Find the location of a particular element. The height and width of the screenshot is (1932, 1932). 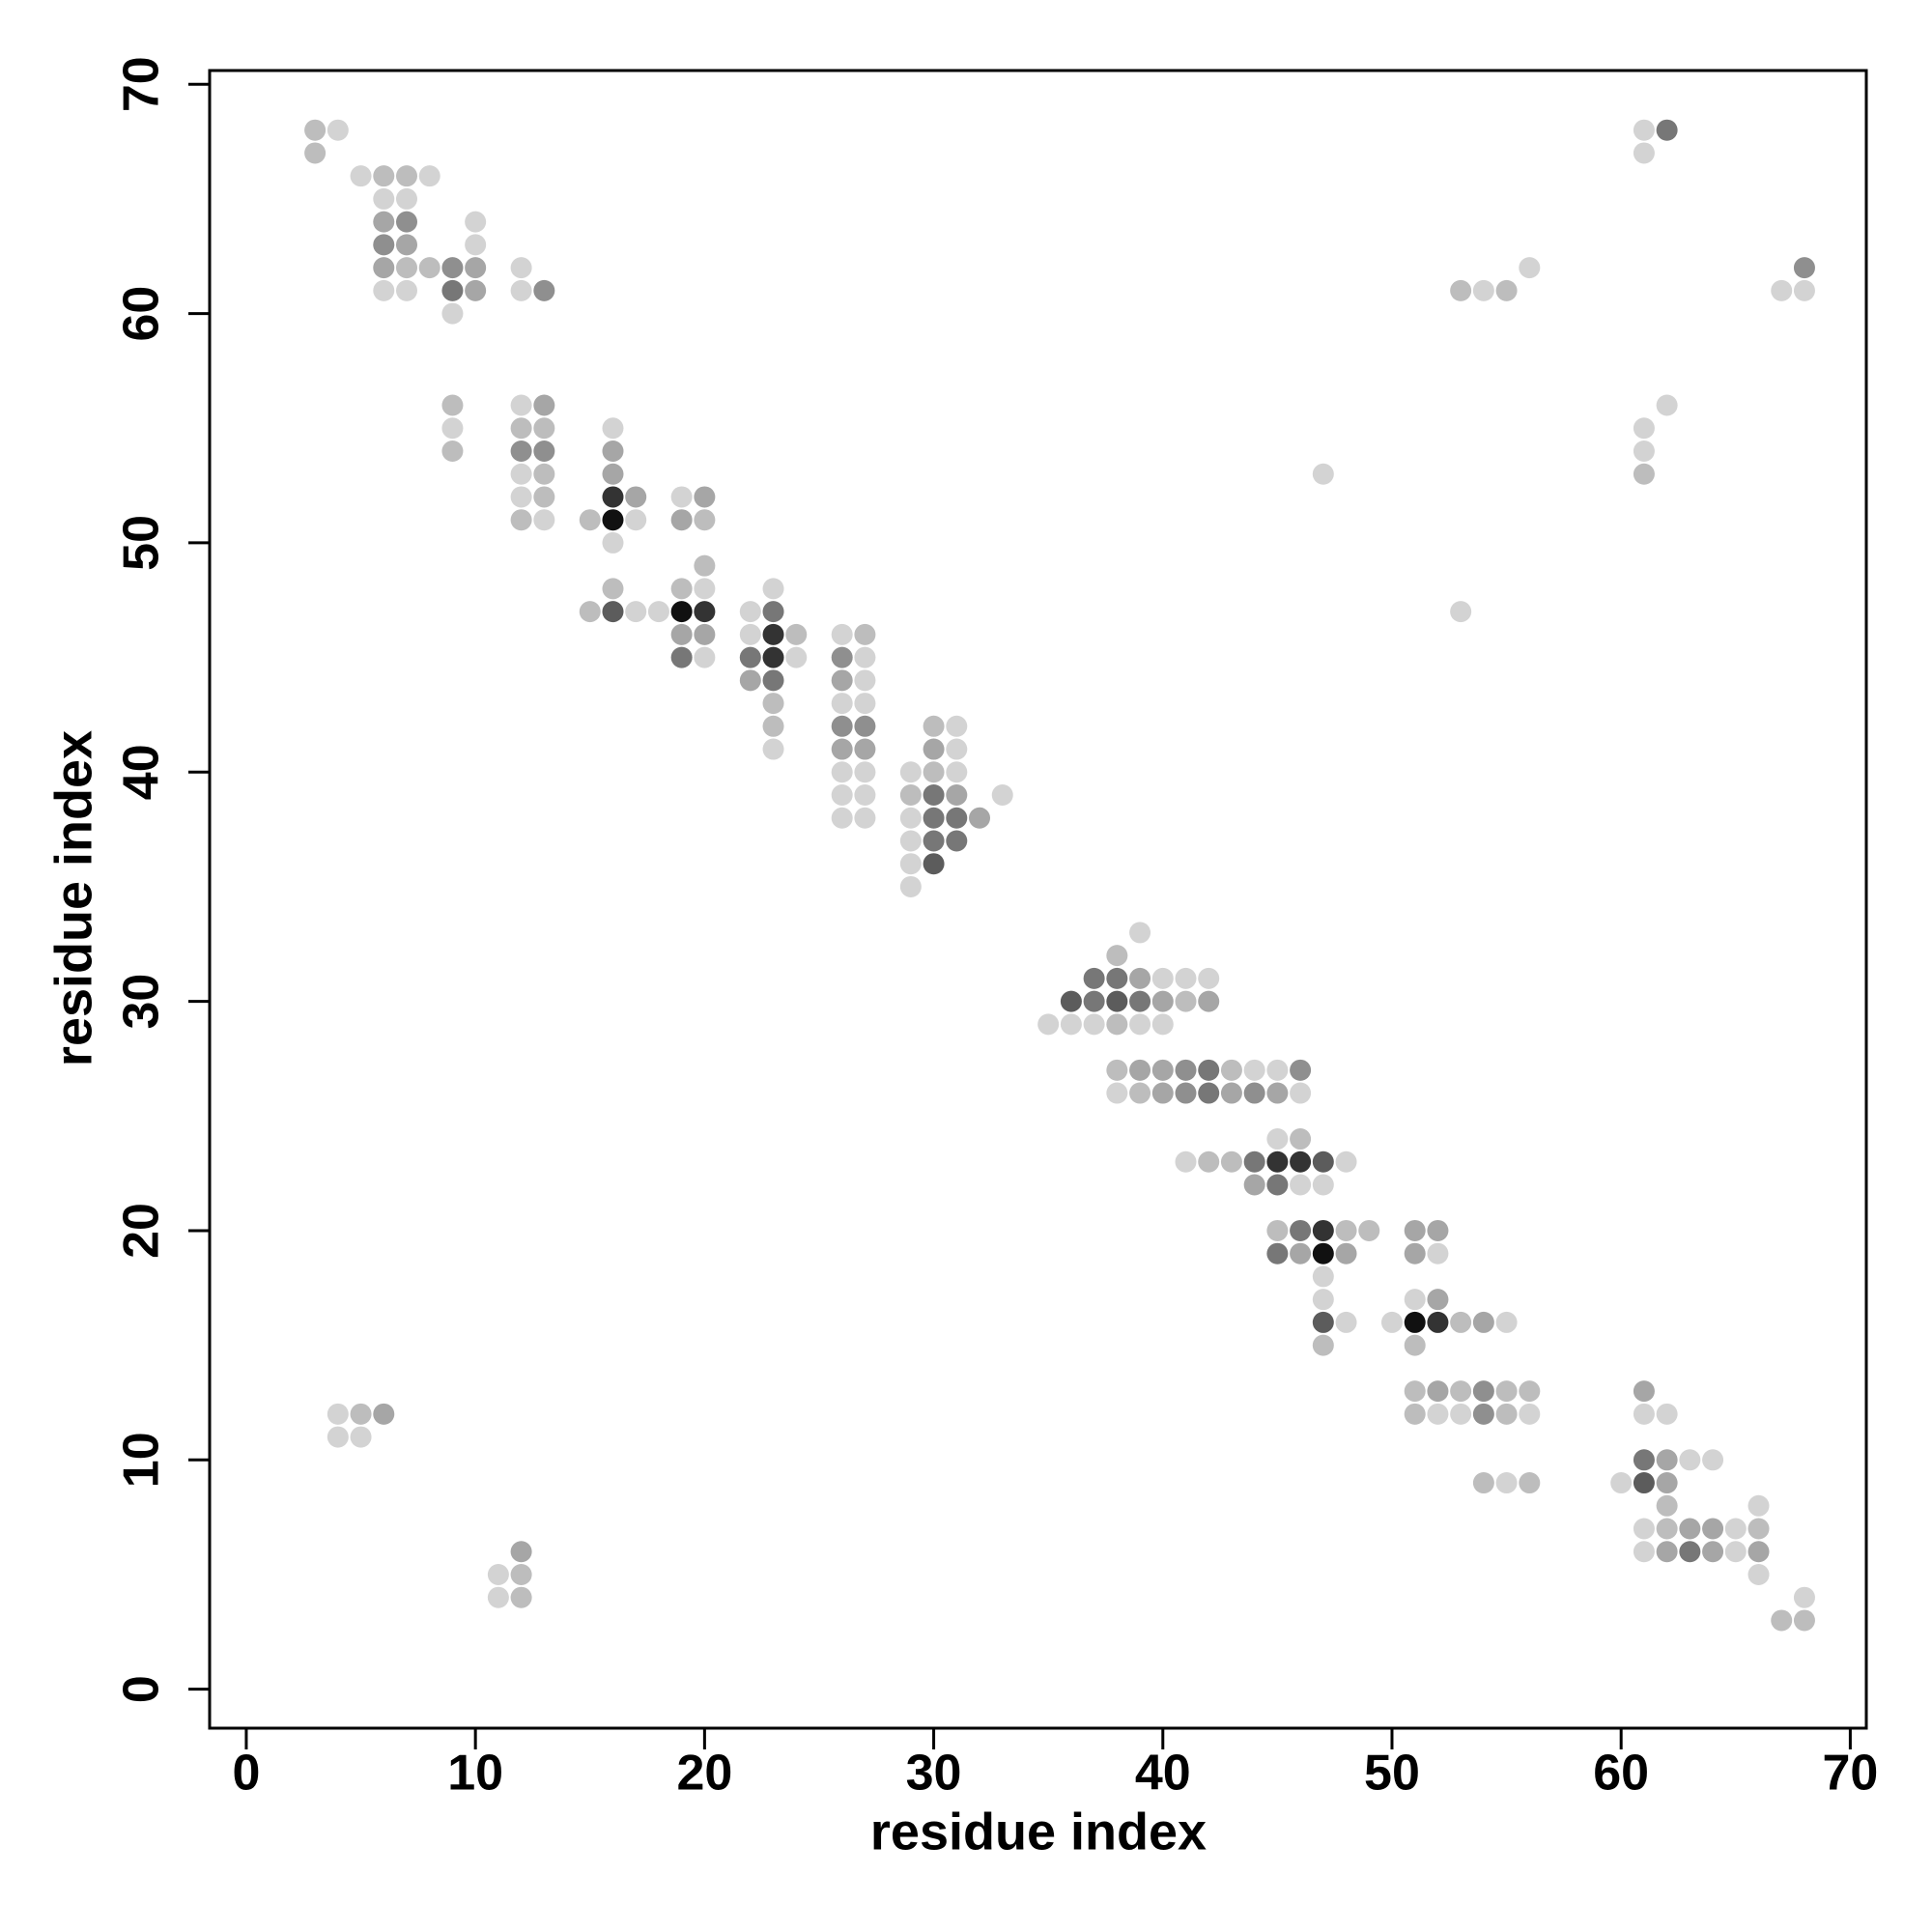

y-axis-title: residue index is located at coordinates (73, 898).